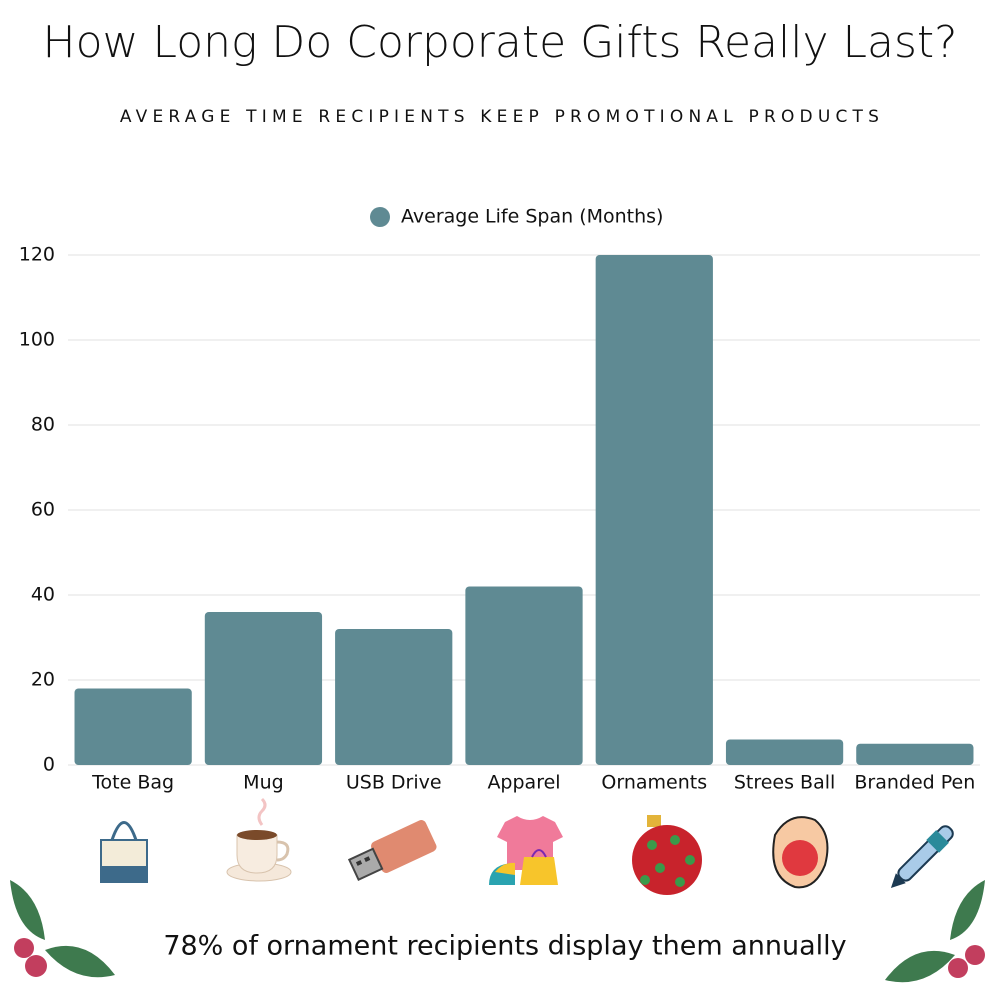  Describe the element at coordinates (800, 852) in the screenshot. I see `stress-ball-icon` at that location.